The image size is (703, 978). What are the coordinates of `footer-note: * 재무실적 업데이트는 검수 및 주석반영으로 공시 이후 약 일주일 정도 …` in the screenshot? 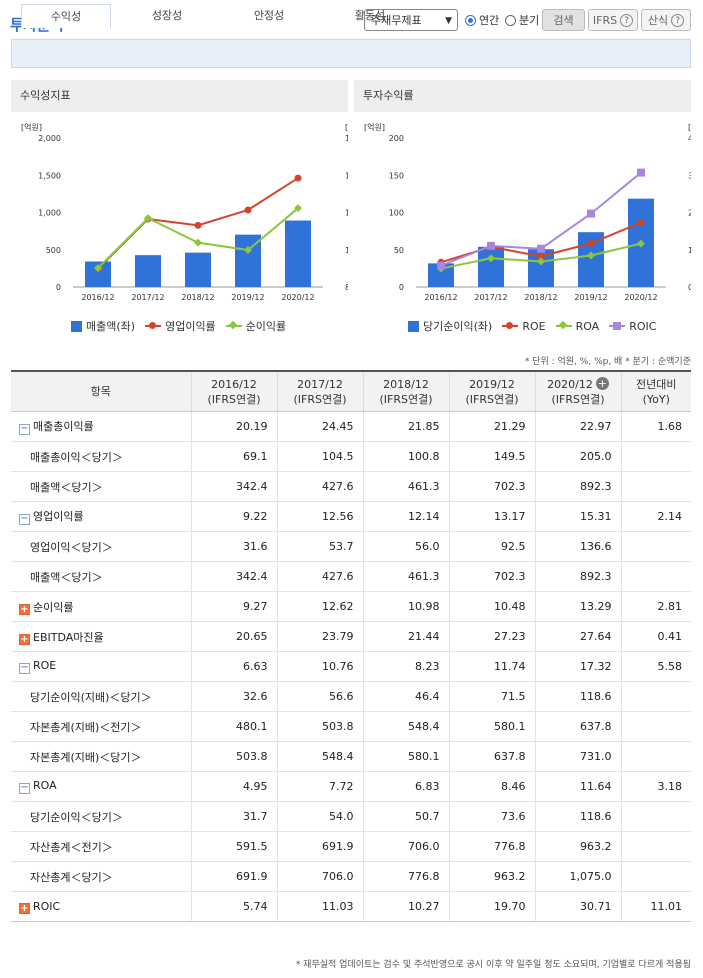 It's located at (493, 965).